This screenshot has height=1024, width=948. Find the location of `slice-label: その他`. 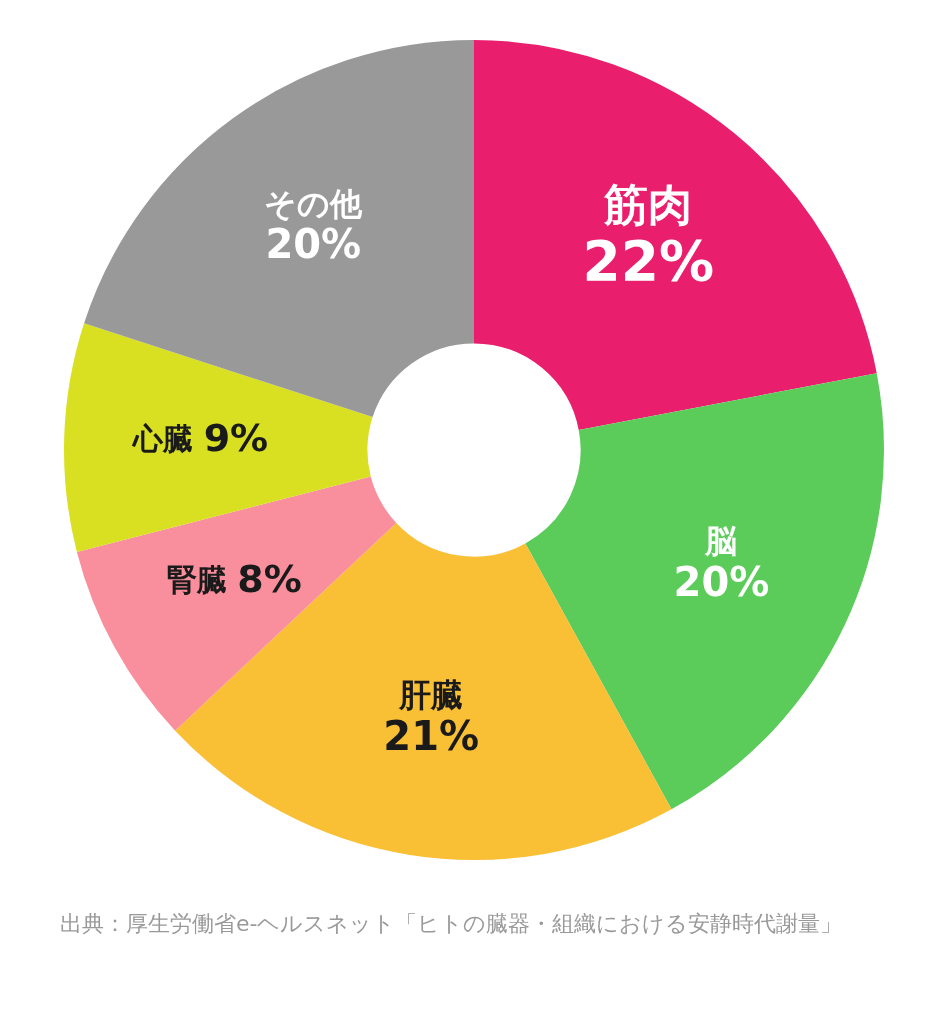

slice-label: その他 is located at coordinates (314, 203).